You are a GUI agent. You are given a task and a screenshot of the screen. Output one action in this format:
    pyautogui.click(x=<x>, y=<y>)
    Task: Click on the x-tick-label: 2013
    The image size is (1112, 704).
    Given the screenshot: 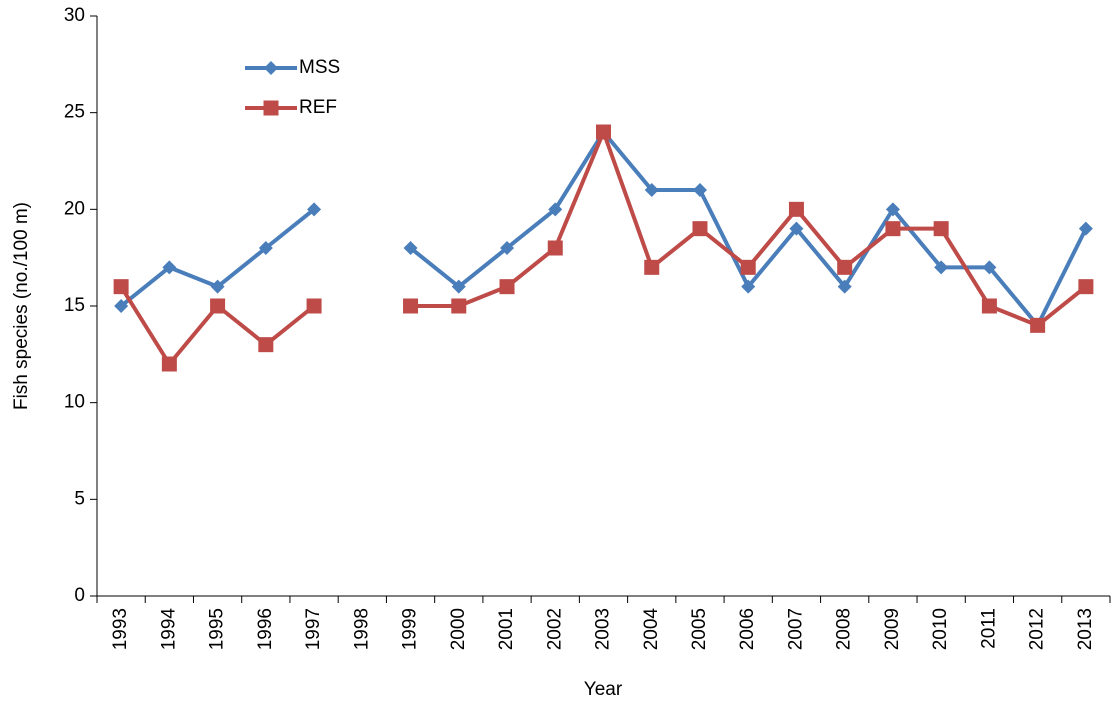 What is the action you would take?
    pyautogui.click(x=1085, y=629)
    